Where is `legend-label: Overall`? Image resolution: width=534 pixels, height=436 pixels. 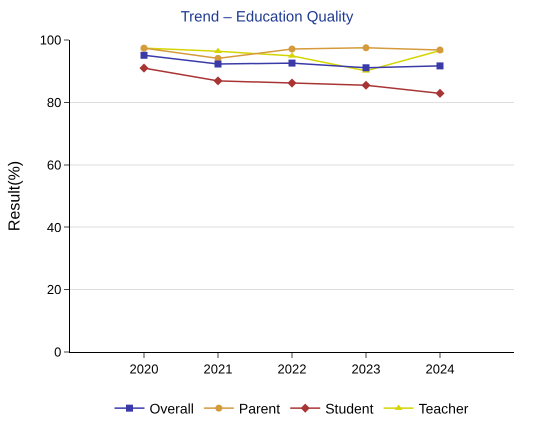 legend-label: Overall is located at coordinates (172, 408).